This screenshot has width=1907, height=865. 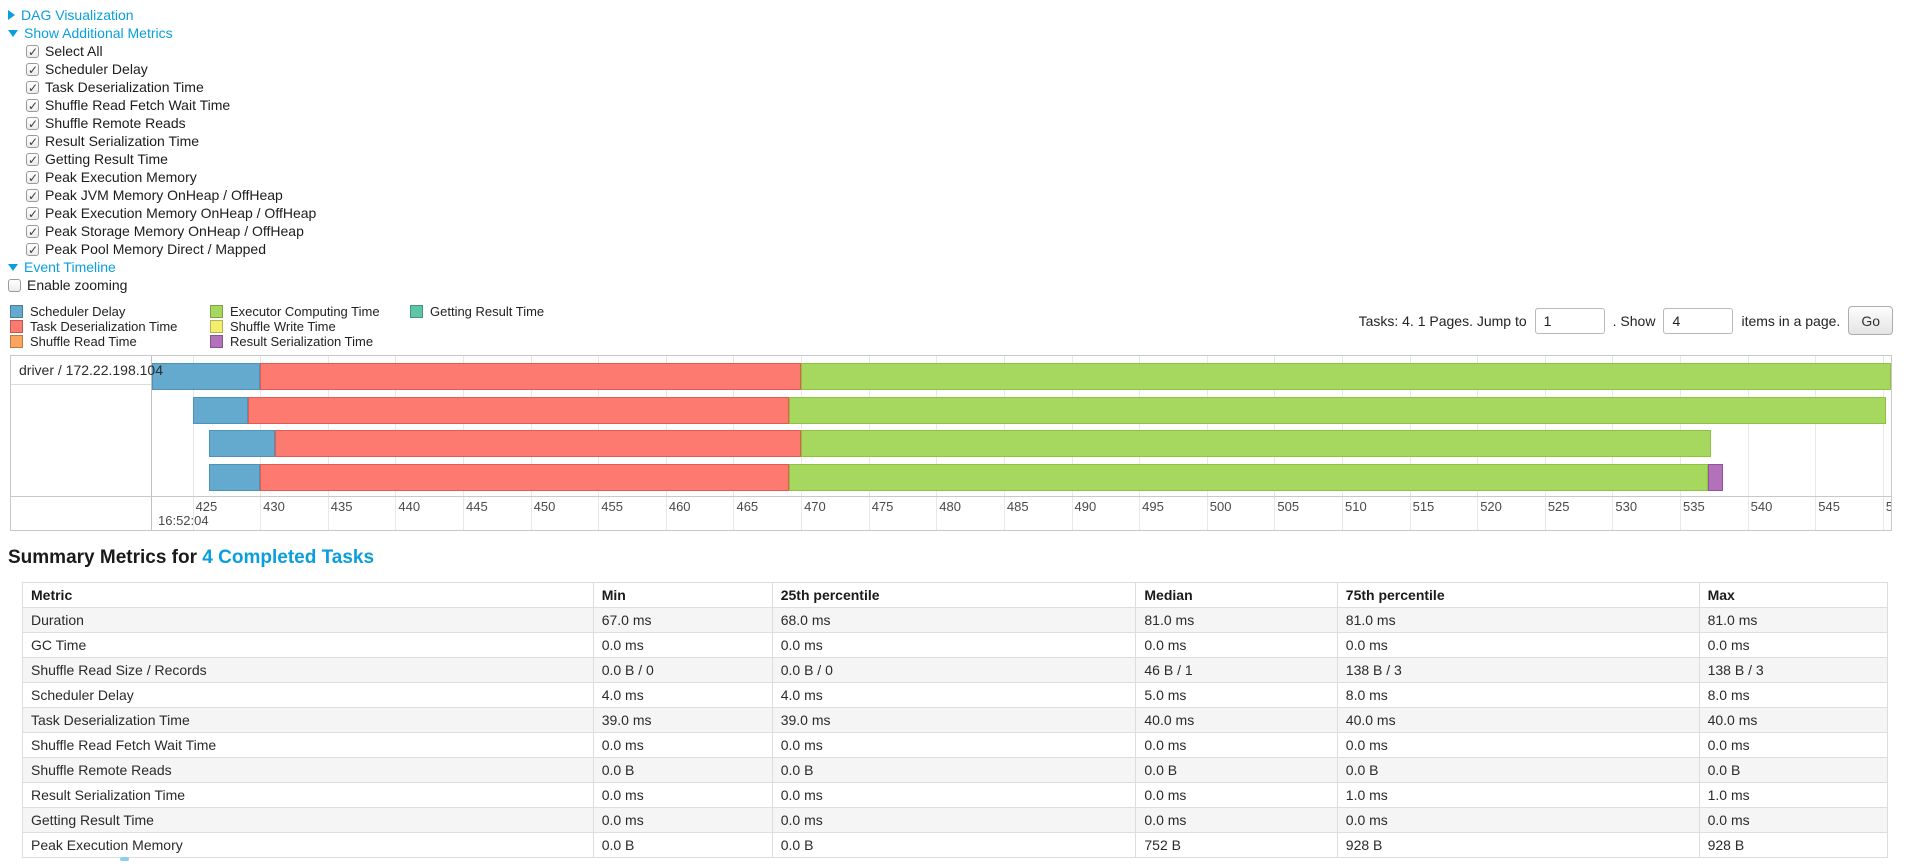 I want to click on show-additional-metrics-link: Show Additional Metrics, so click(x=98, y=33).